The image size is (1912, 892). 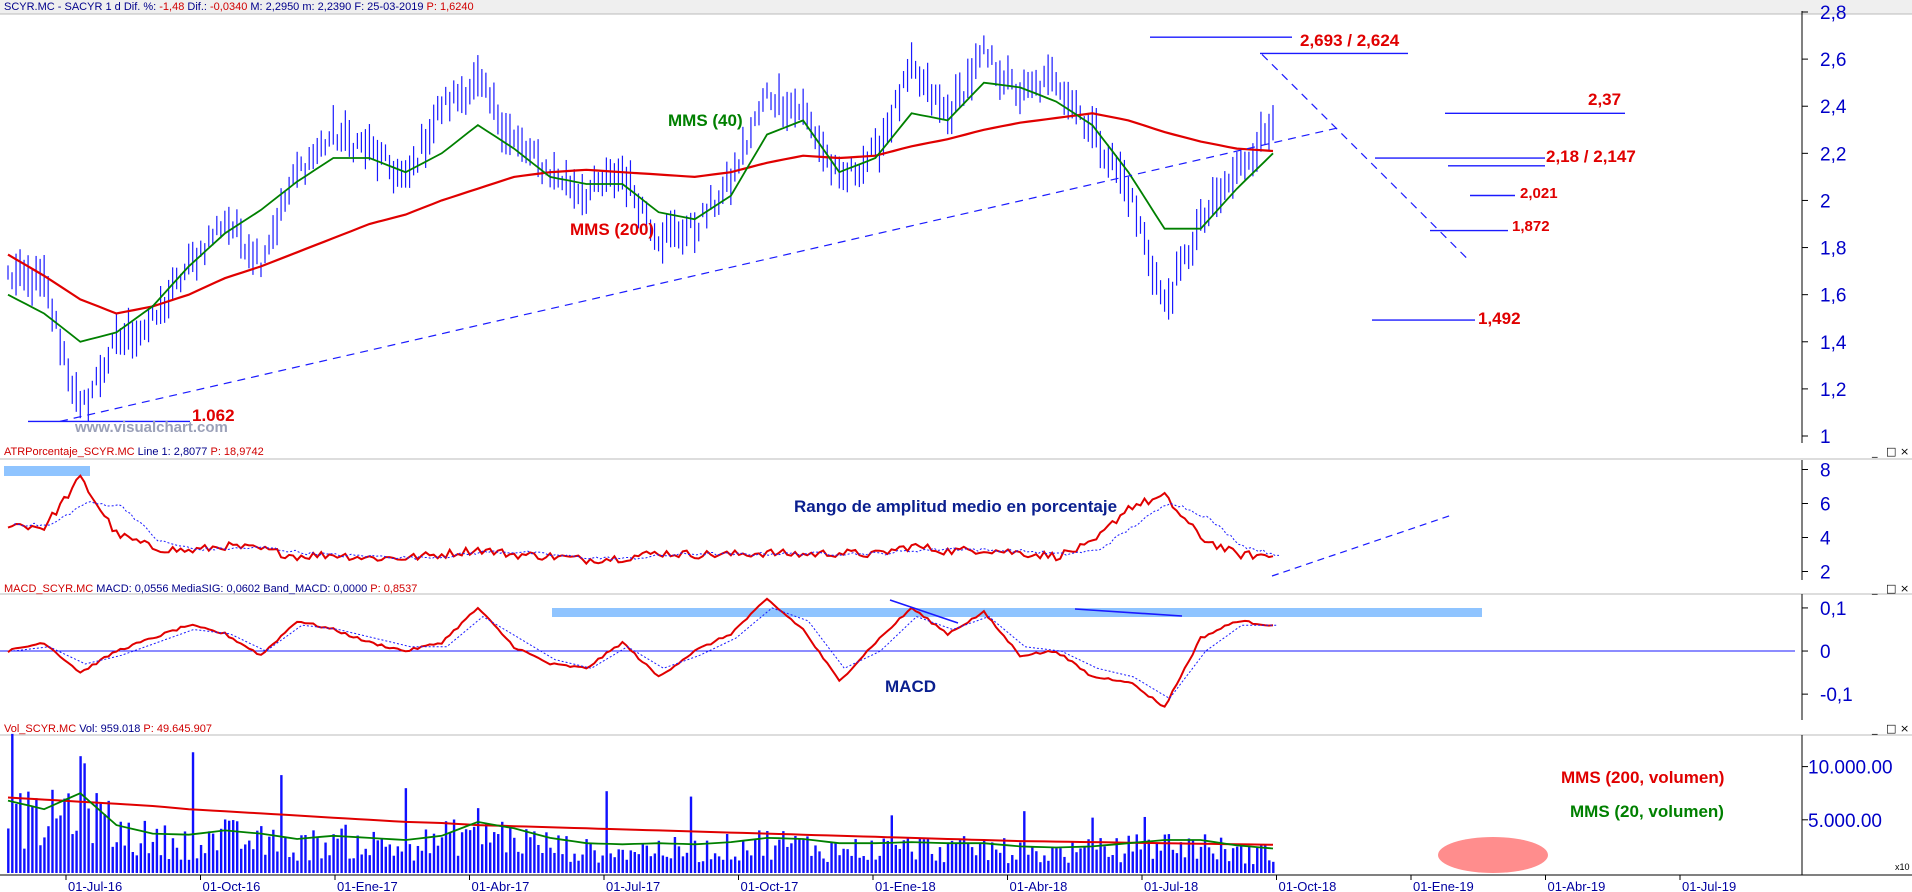 What do you see at coordinates (1577, 885) in the screenshot?
I see `x-tick-label: 01-Abr-19` at bounding box center [1577, 885].